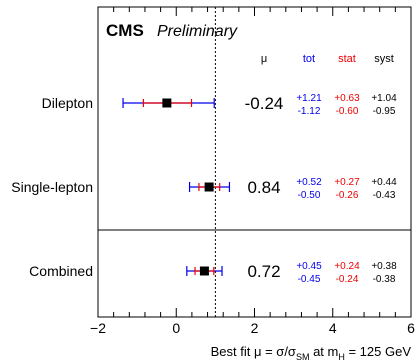 This screenshot has width=418, height=362. Describe the element at coordinates (347, 195) in the screenshot. I see `stat-down-value: -0.26` at that location.